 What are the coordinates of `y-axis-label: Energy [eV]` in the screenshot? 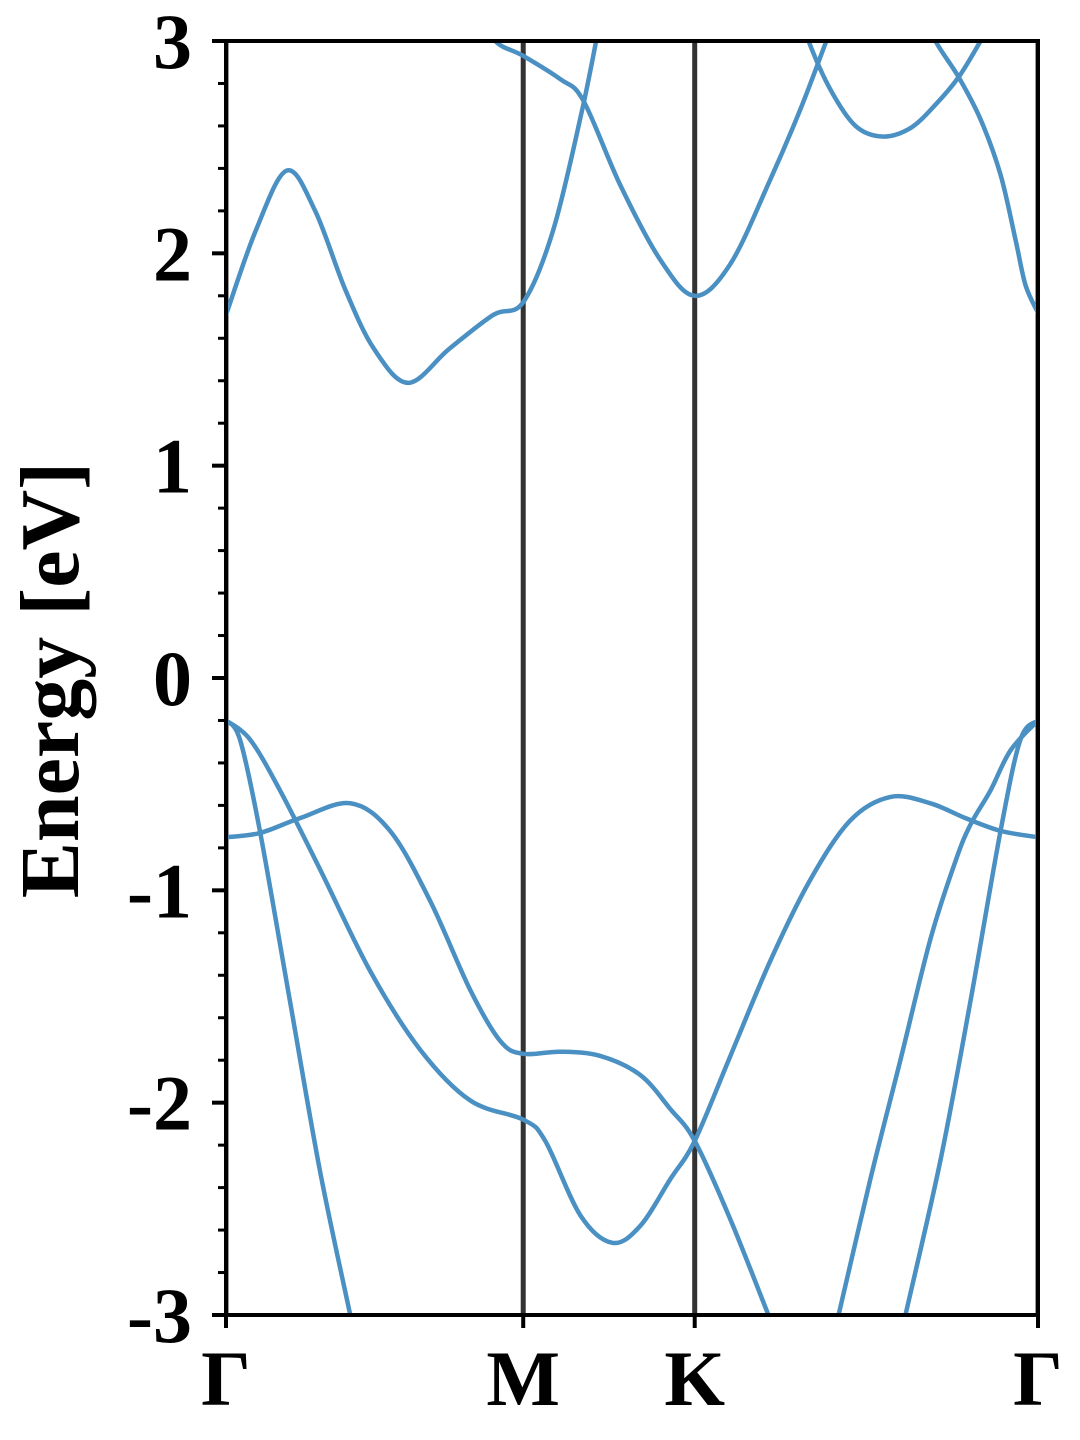 It's located at (50, 680).